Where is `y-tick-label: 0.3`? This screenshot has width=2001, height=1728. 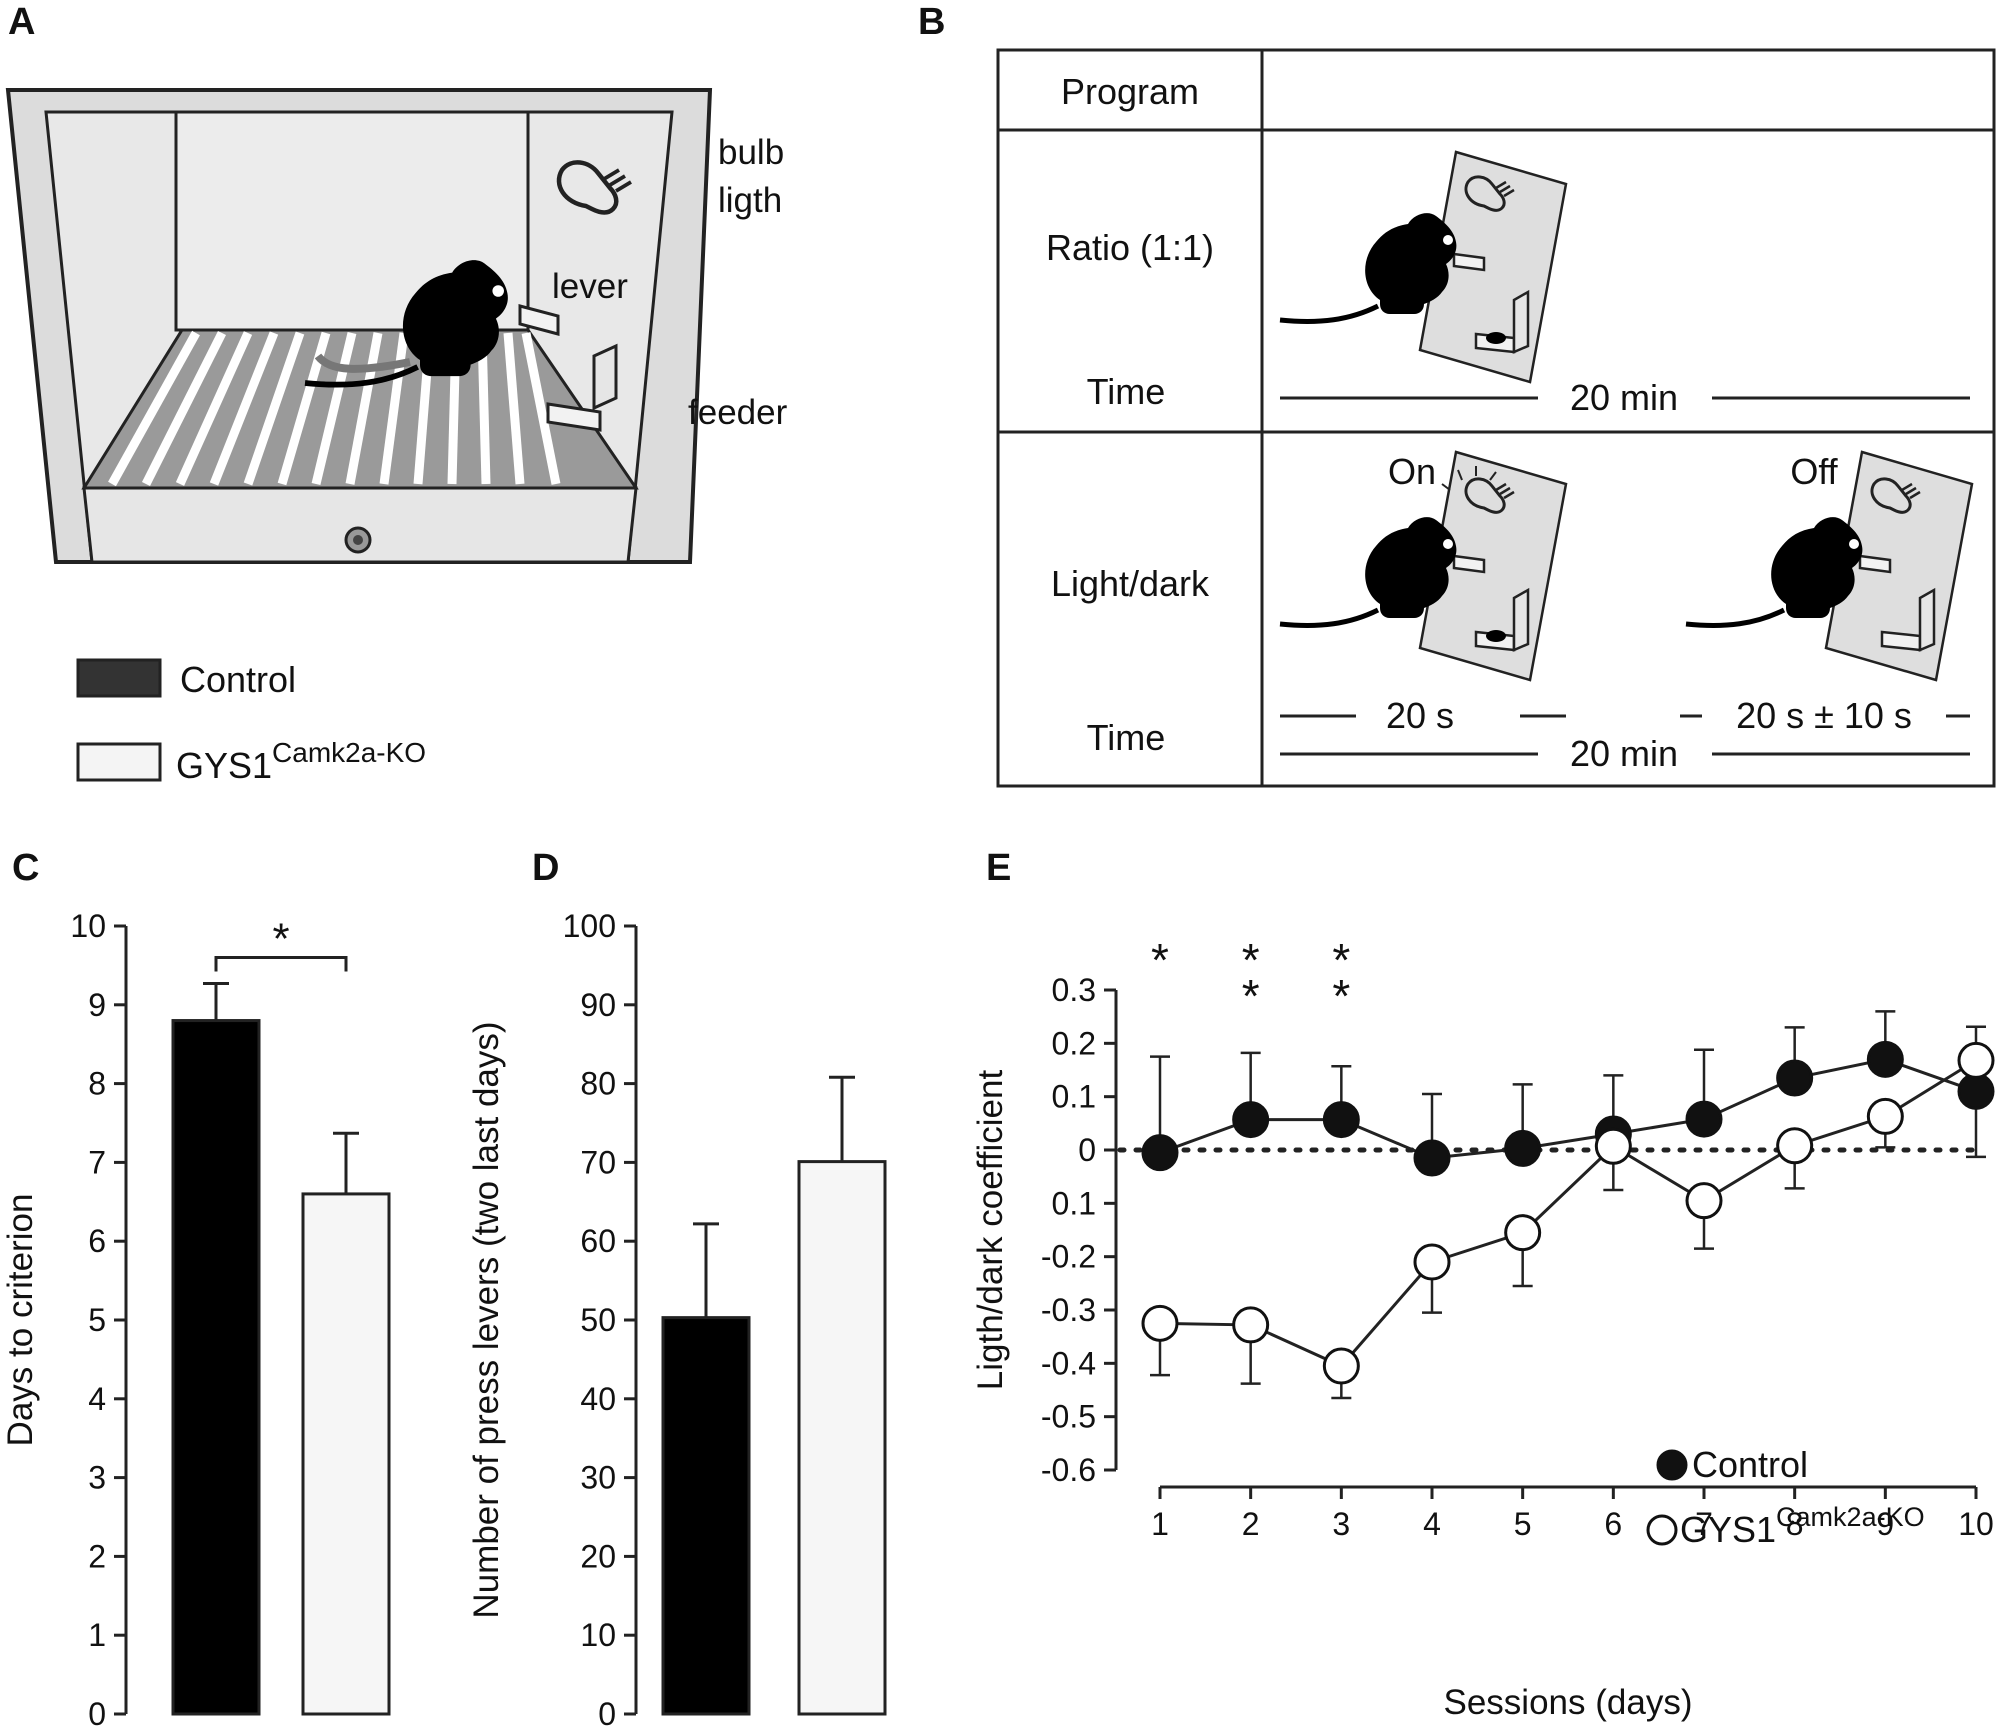
y-tick-label: 0.3 is located at coordinates (1074, 990).